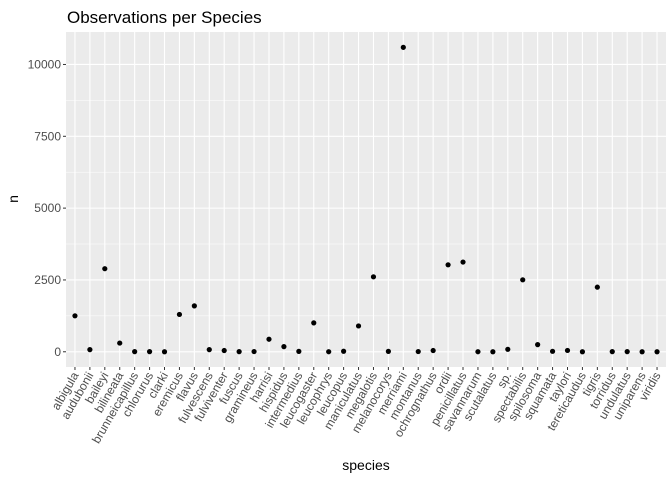 The width and height of the screenshot is (672, 480). Describe the element at coordinates (47, 280) in the screenshot. I see `y-tick-label: 2500` at that location.